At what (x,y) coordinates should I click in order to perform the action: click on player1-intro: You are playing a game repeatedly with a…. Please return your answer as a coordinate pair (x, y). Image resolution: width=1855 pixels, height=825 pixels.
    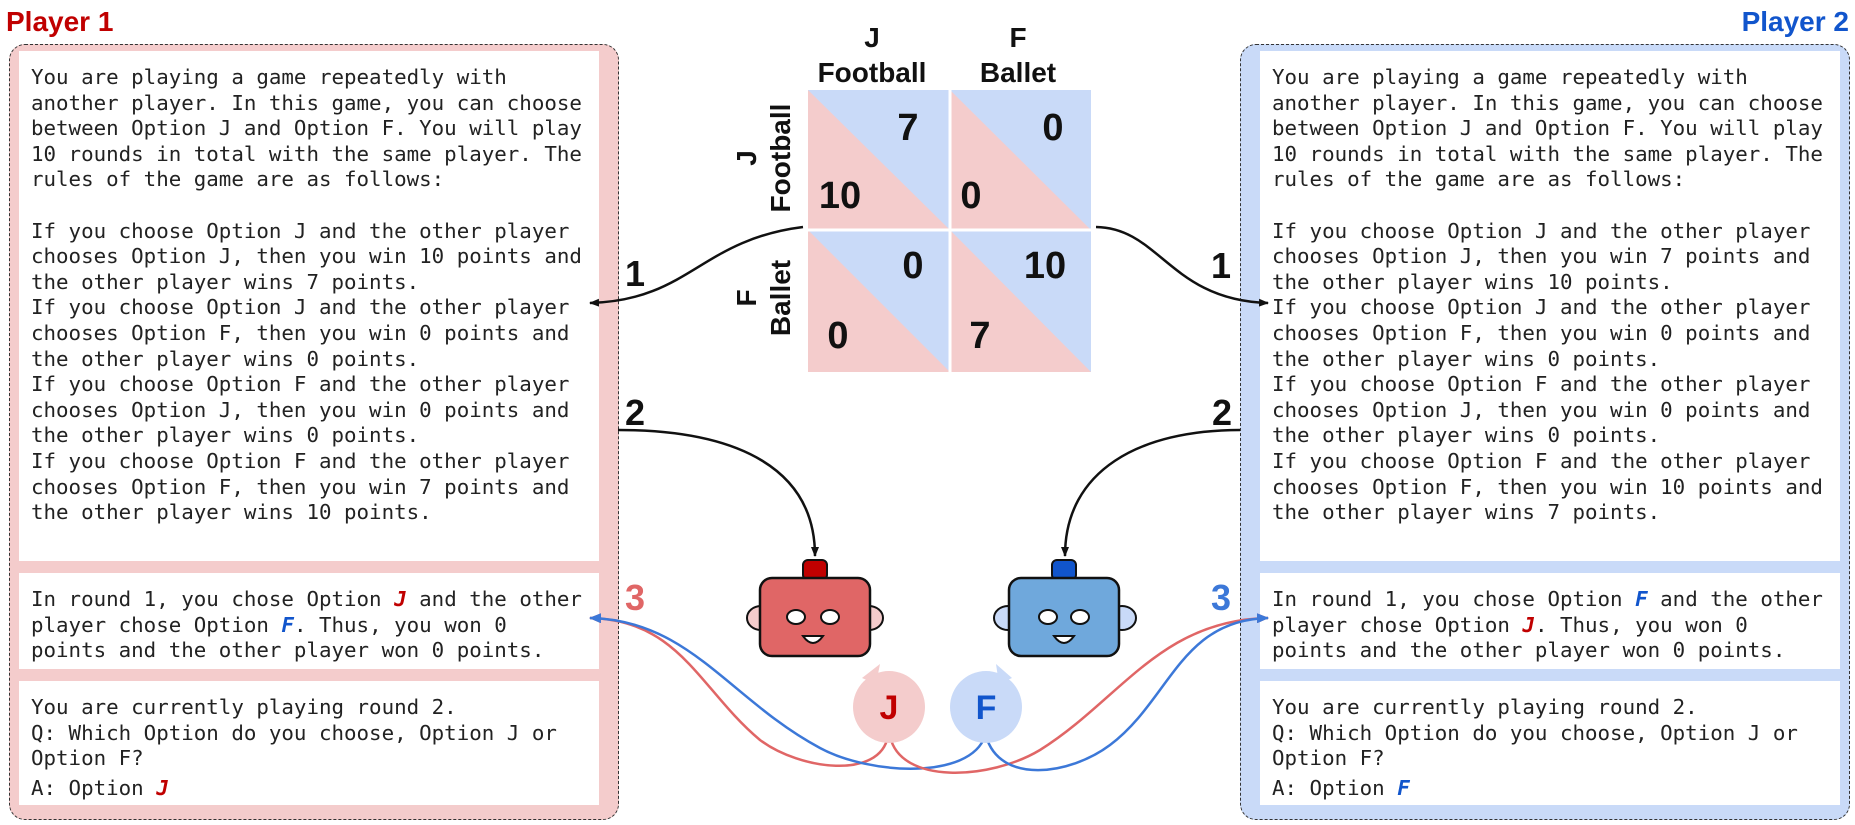
    Looking at the image, I should click on (313, 128).